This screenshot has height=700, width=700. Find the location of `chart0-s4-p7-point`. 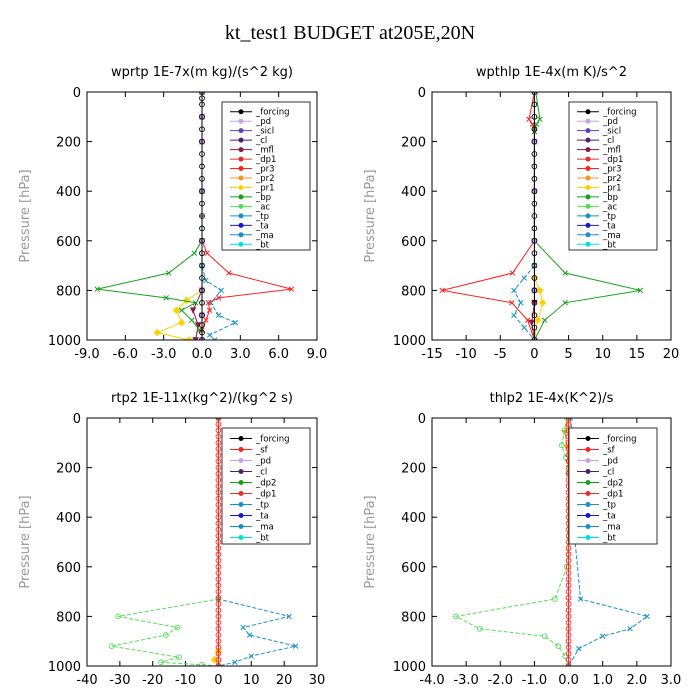

chart0-s4-p7-point is located at coordinates (209, 335).